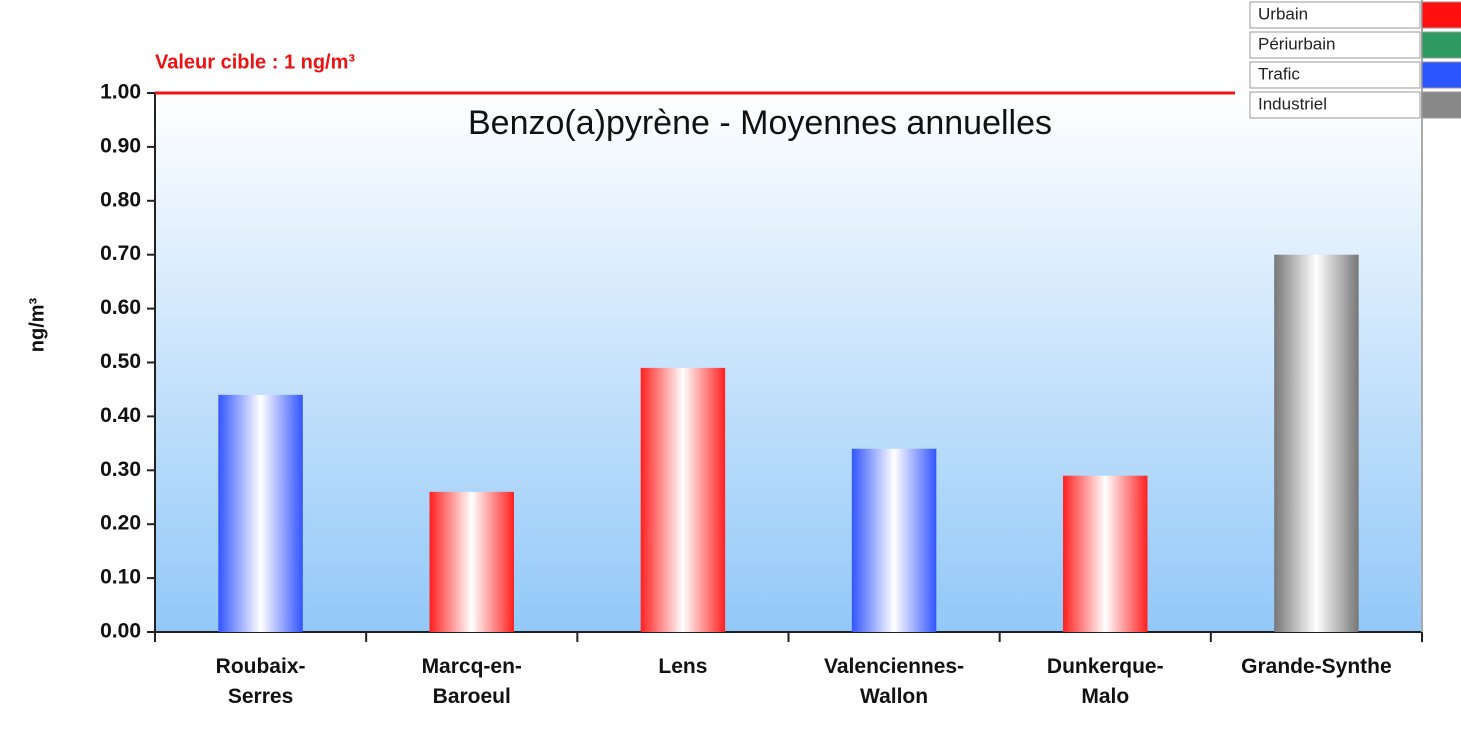 This screenshot has width=1461, height=730. I want to click on y-tick-label: 0.20, so click(120, 523).